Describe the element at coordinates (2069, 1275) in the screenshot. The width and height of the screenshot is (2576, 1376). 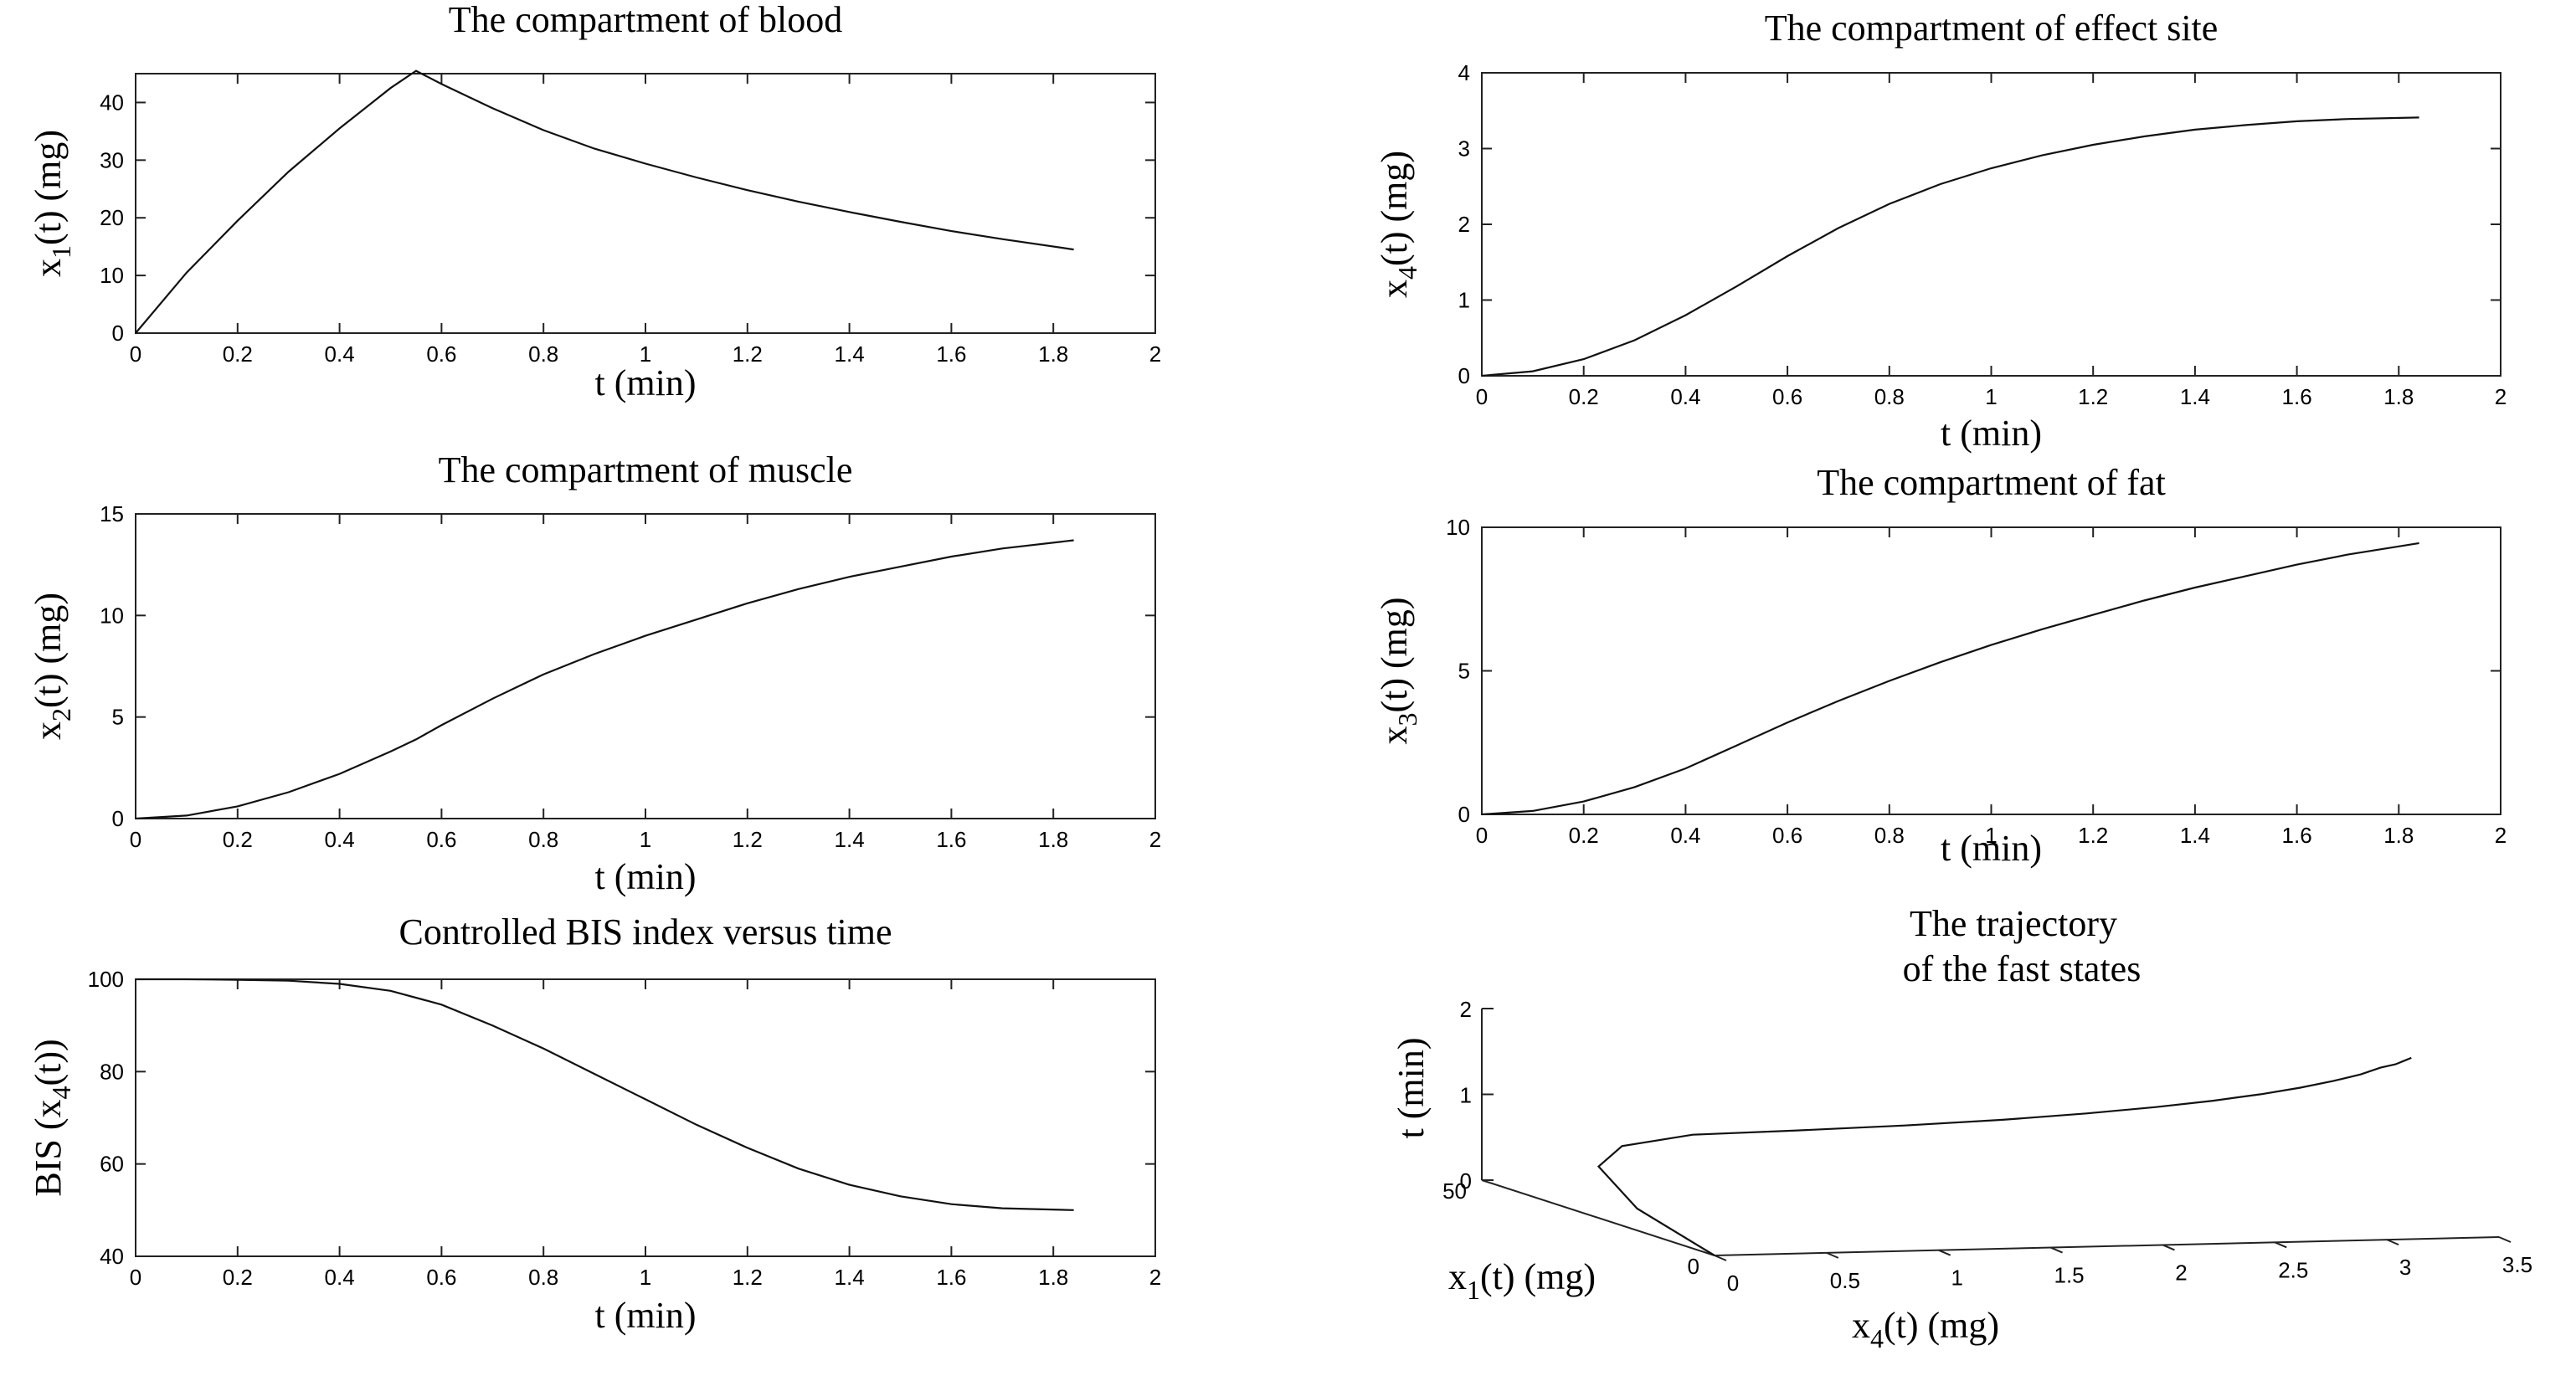
I see `x4-tick-label: 1.5` at that location.